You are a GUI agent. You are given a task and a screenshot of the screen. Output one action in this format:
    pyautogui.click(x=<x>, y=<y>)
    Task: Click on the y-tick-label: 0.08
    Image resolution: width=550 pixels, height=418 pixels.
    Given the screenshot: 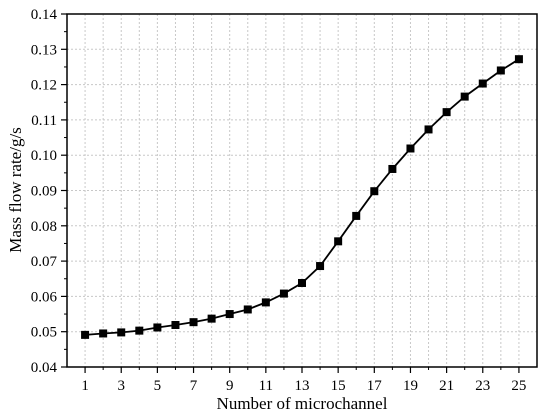 What is the action you would take?
    pyautogui.click(x=44, y=227)
    